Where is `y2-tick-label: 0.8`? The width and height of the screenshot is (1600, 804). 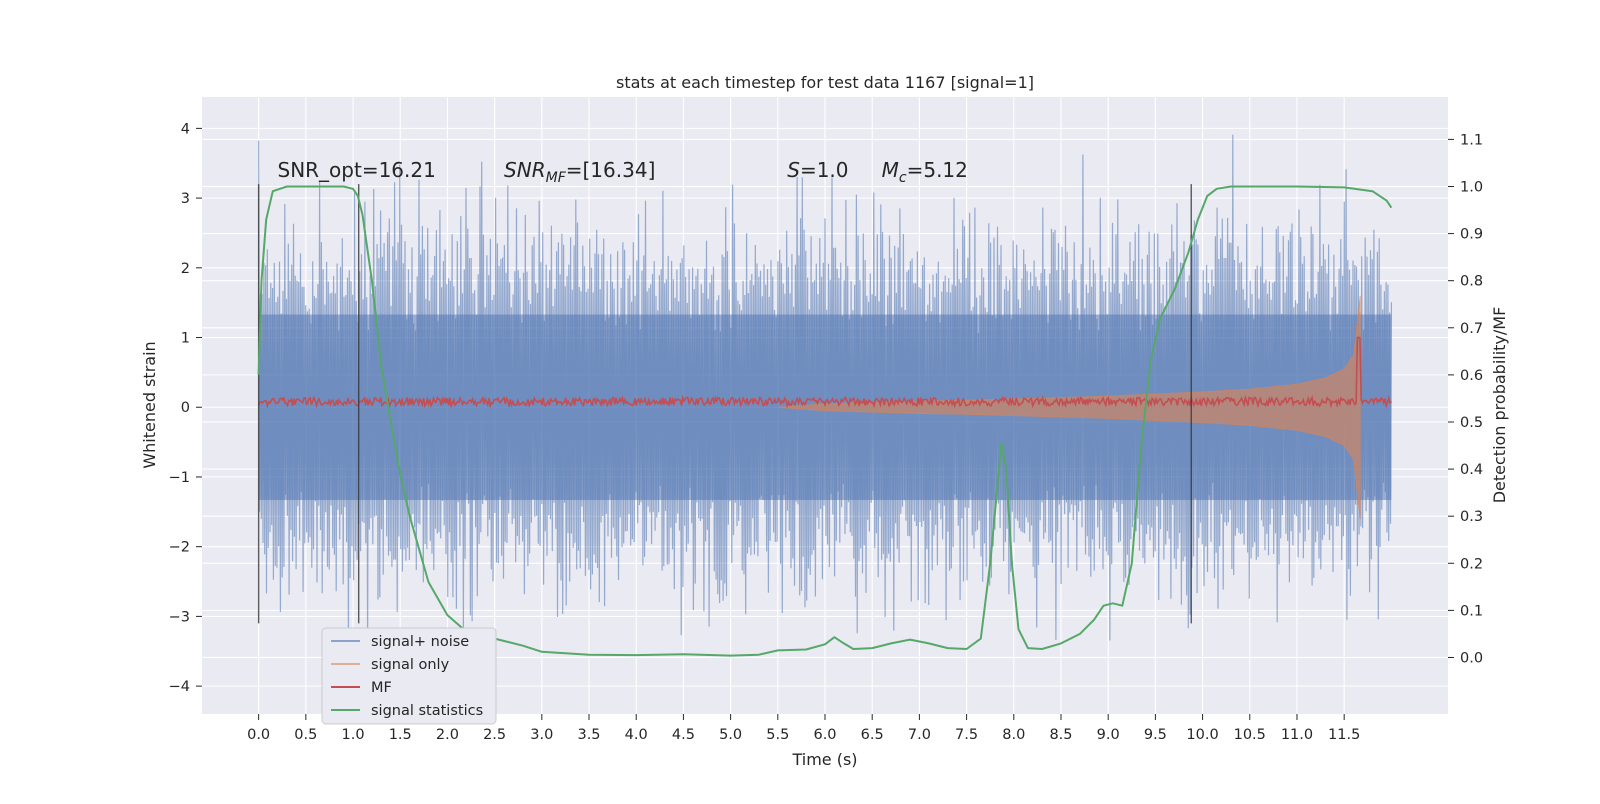 y2-tick-label: 0.8 is located at coordinates (1471, 282).